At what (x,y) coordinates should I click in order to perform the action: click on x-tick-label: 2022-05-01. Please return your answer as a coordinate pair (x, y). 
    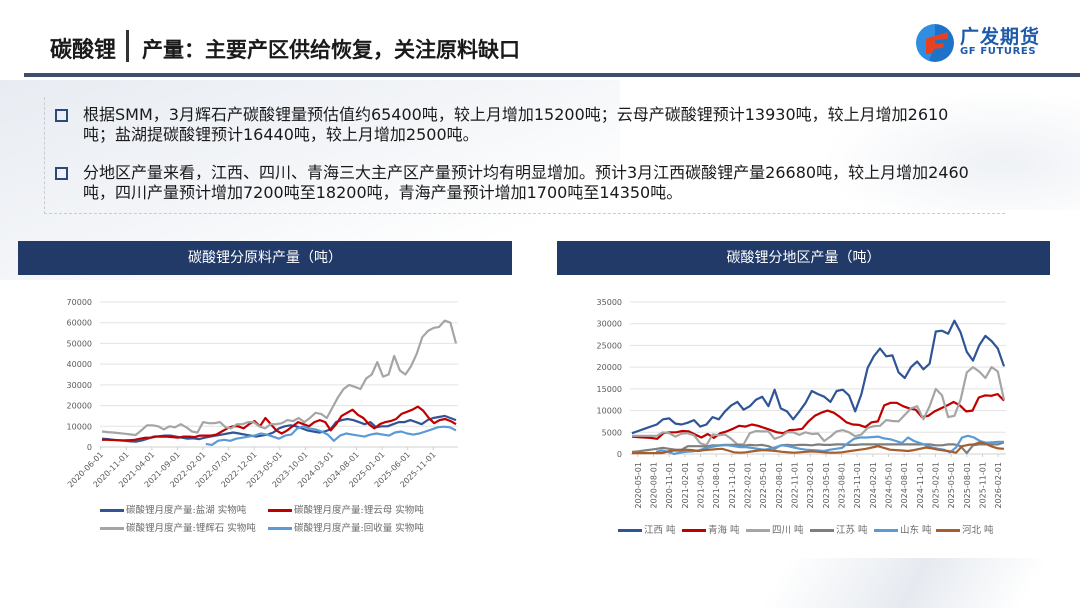
    Looking at the image, I should click on (763, 485).